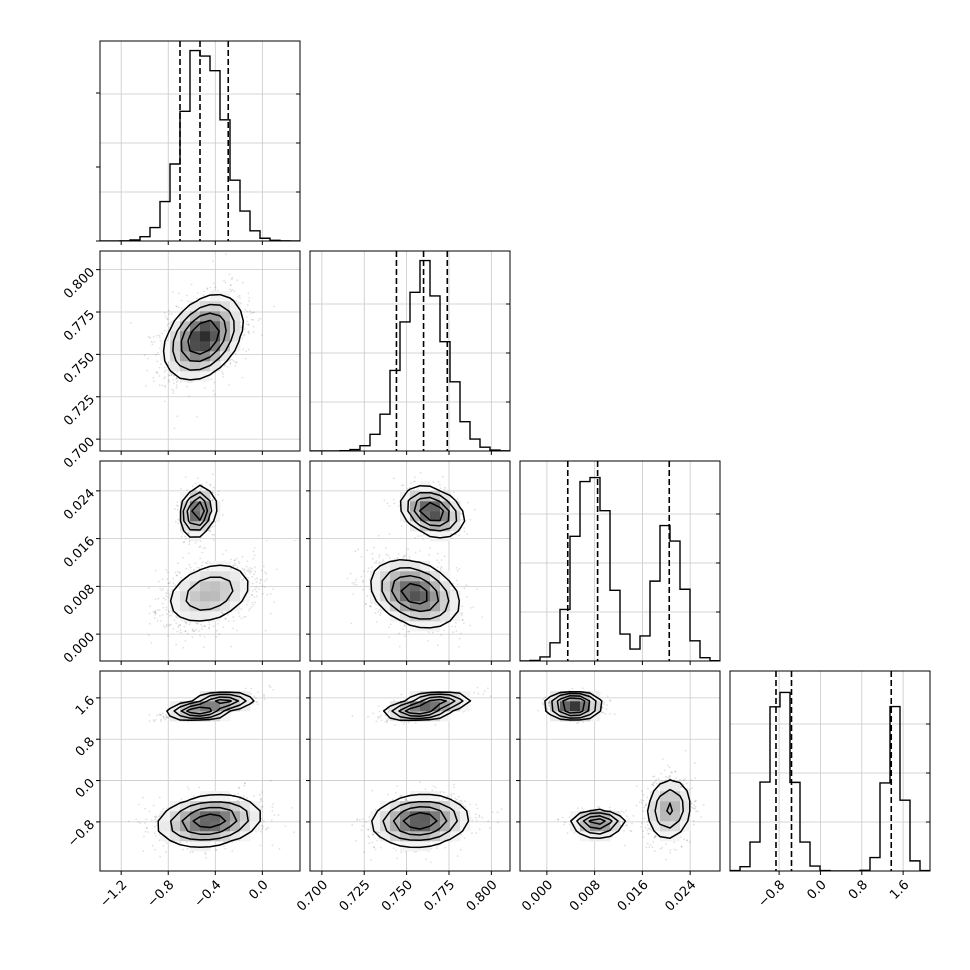 This screenshot has height=970, width=970. What do you see at coordinates (209, 553) in the screenshot?
I see `contour-line` at bounding box center [209, 553].